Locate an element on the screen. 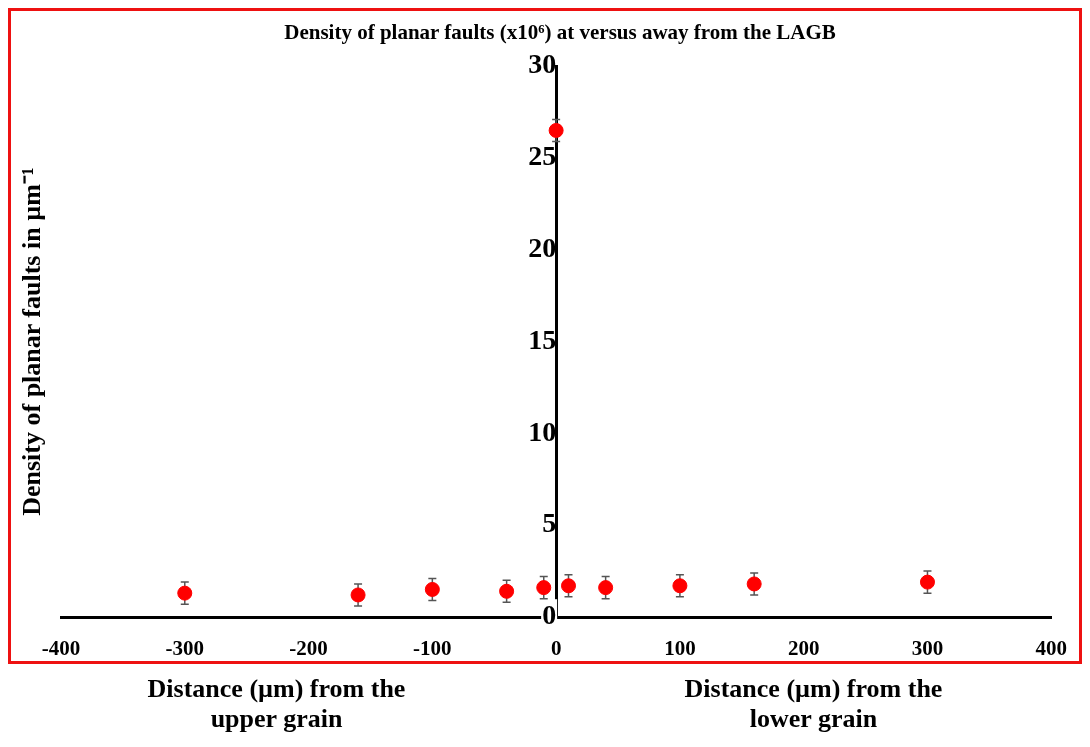 The image size is (1090, 747). x-tick-label: 400 is located at coordinates (1051, 648).